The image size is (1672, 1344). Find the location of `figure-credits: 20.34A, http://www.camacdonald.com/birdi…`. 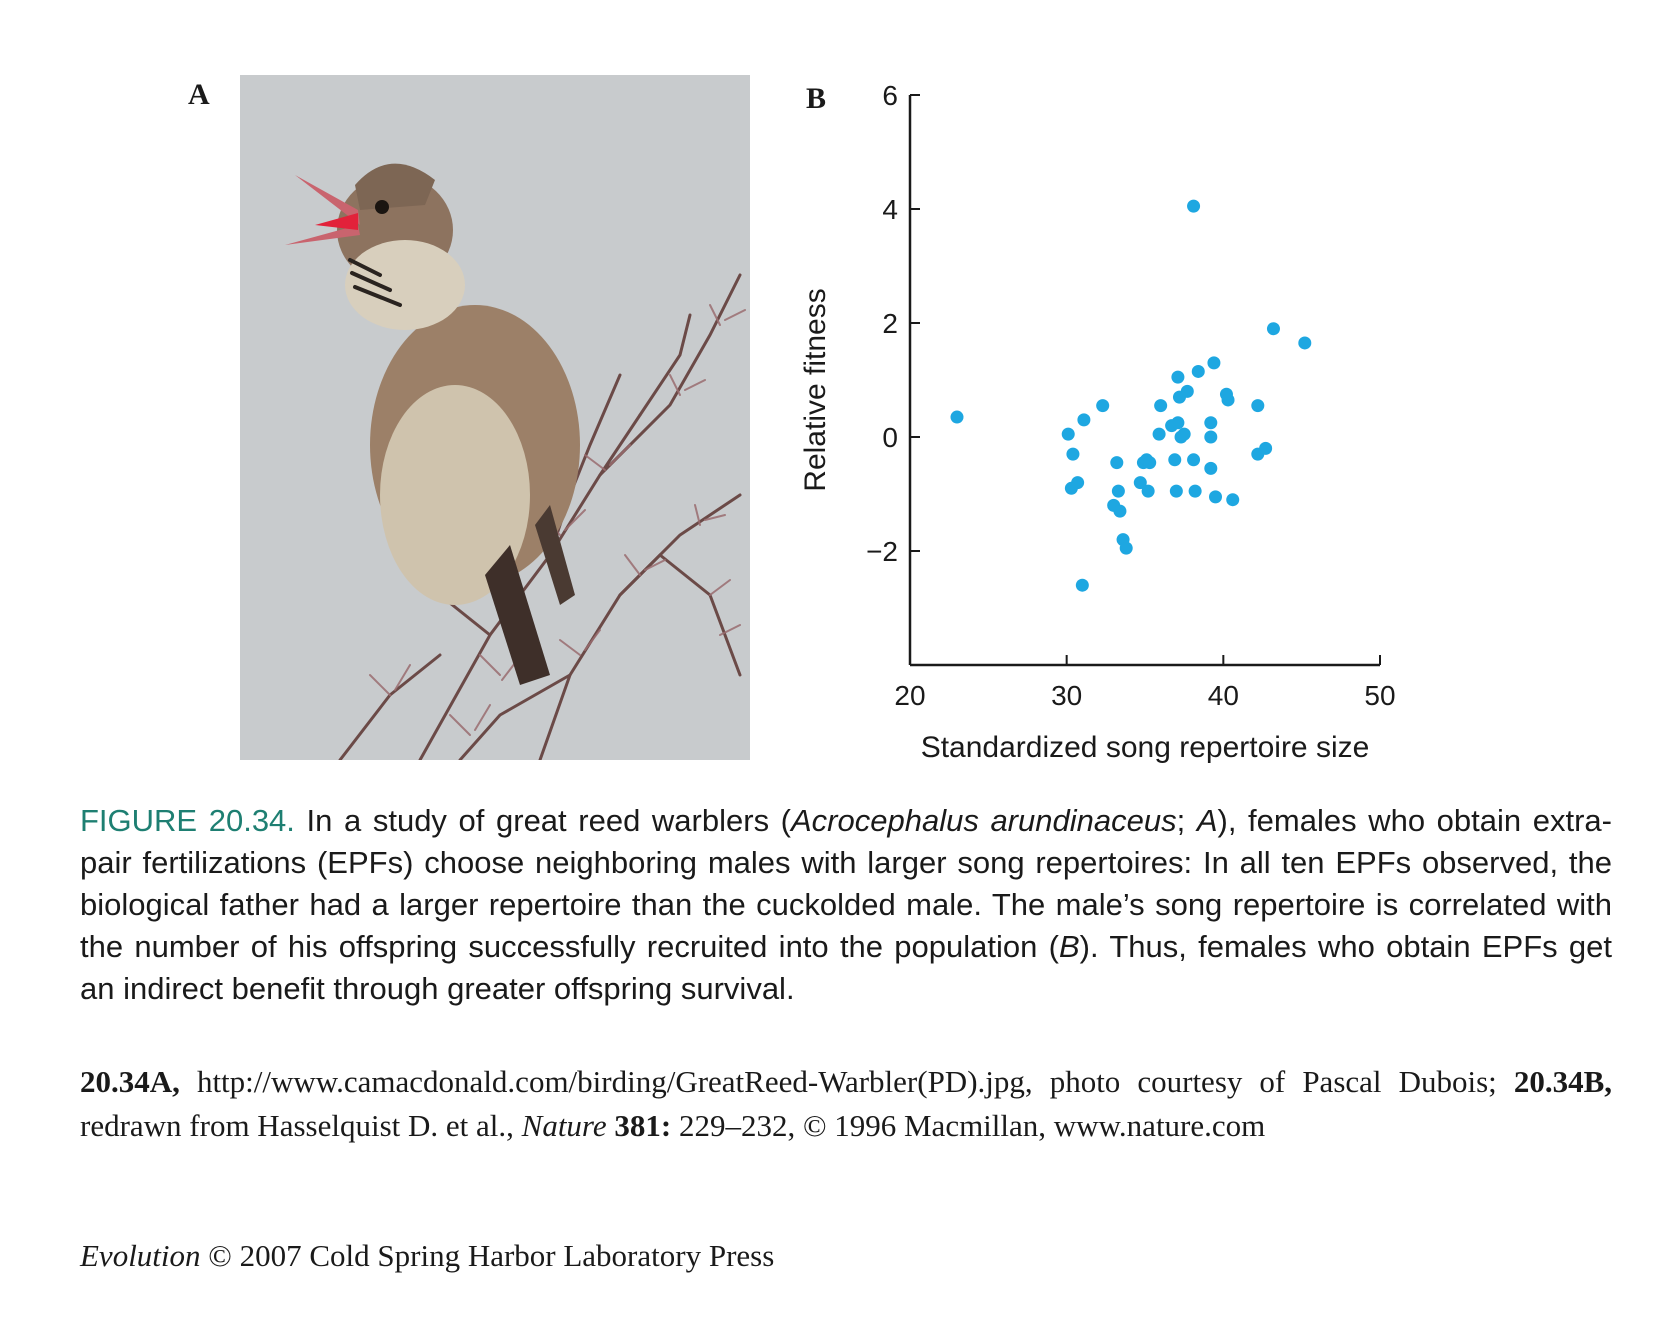

figure-credits: 20.34A, http://www.camacdonald.com/birdi… is located at coordinates (846, 1104).